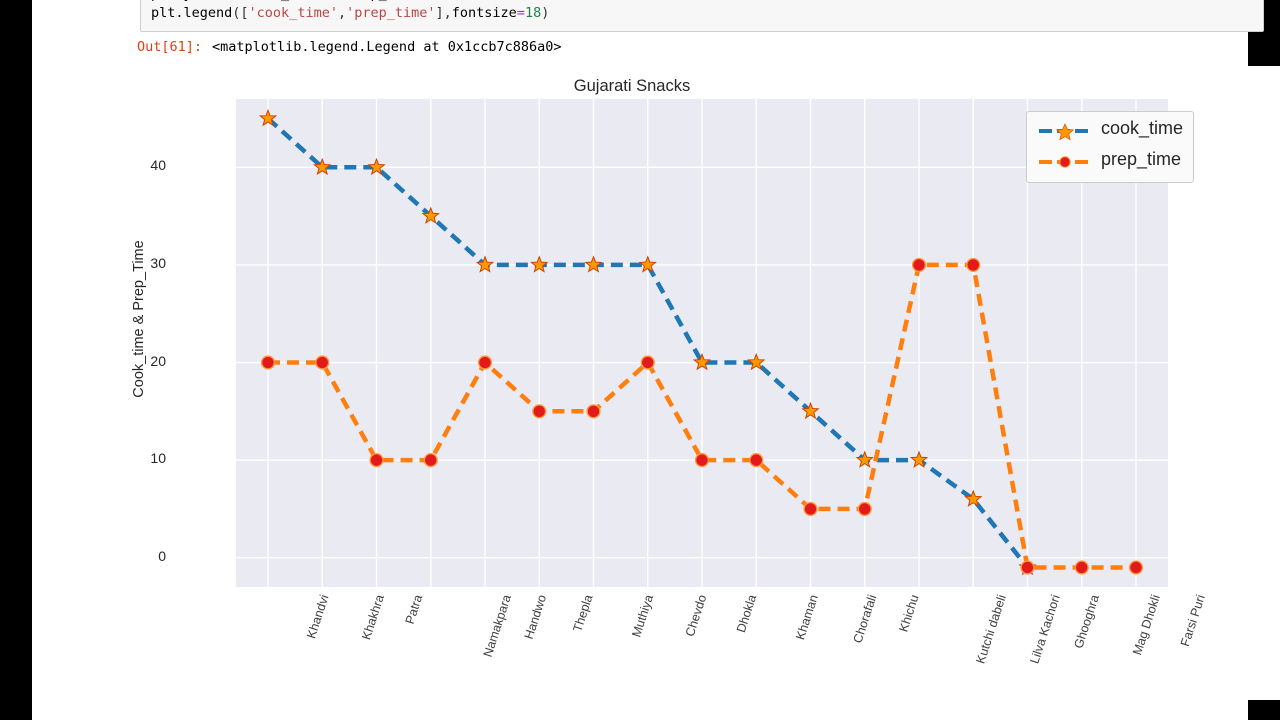 The image size is (1280, 720). What do you see at coordinates (1141, 159) in the screenshot?
I see `legend-label-prep-time: prep_time` at bounding box center [1141, 159].